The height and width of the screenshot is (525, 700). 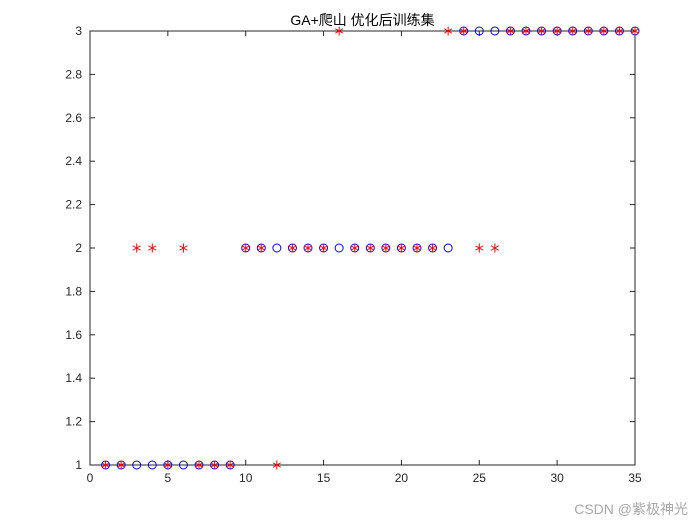 What do you see at coordinates (73, 161) in the screenshot?
I see `y-tick-label: 2.4` at bounding box center [73, 161].